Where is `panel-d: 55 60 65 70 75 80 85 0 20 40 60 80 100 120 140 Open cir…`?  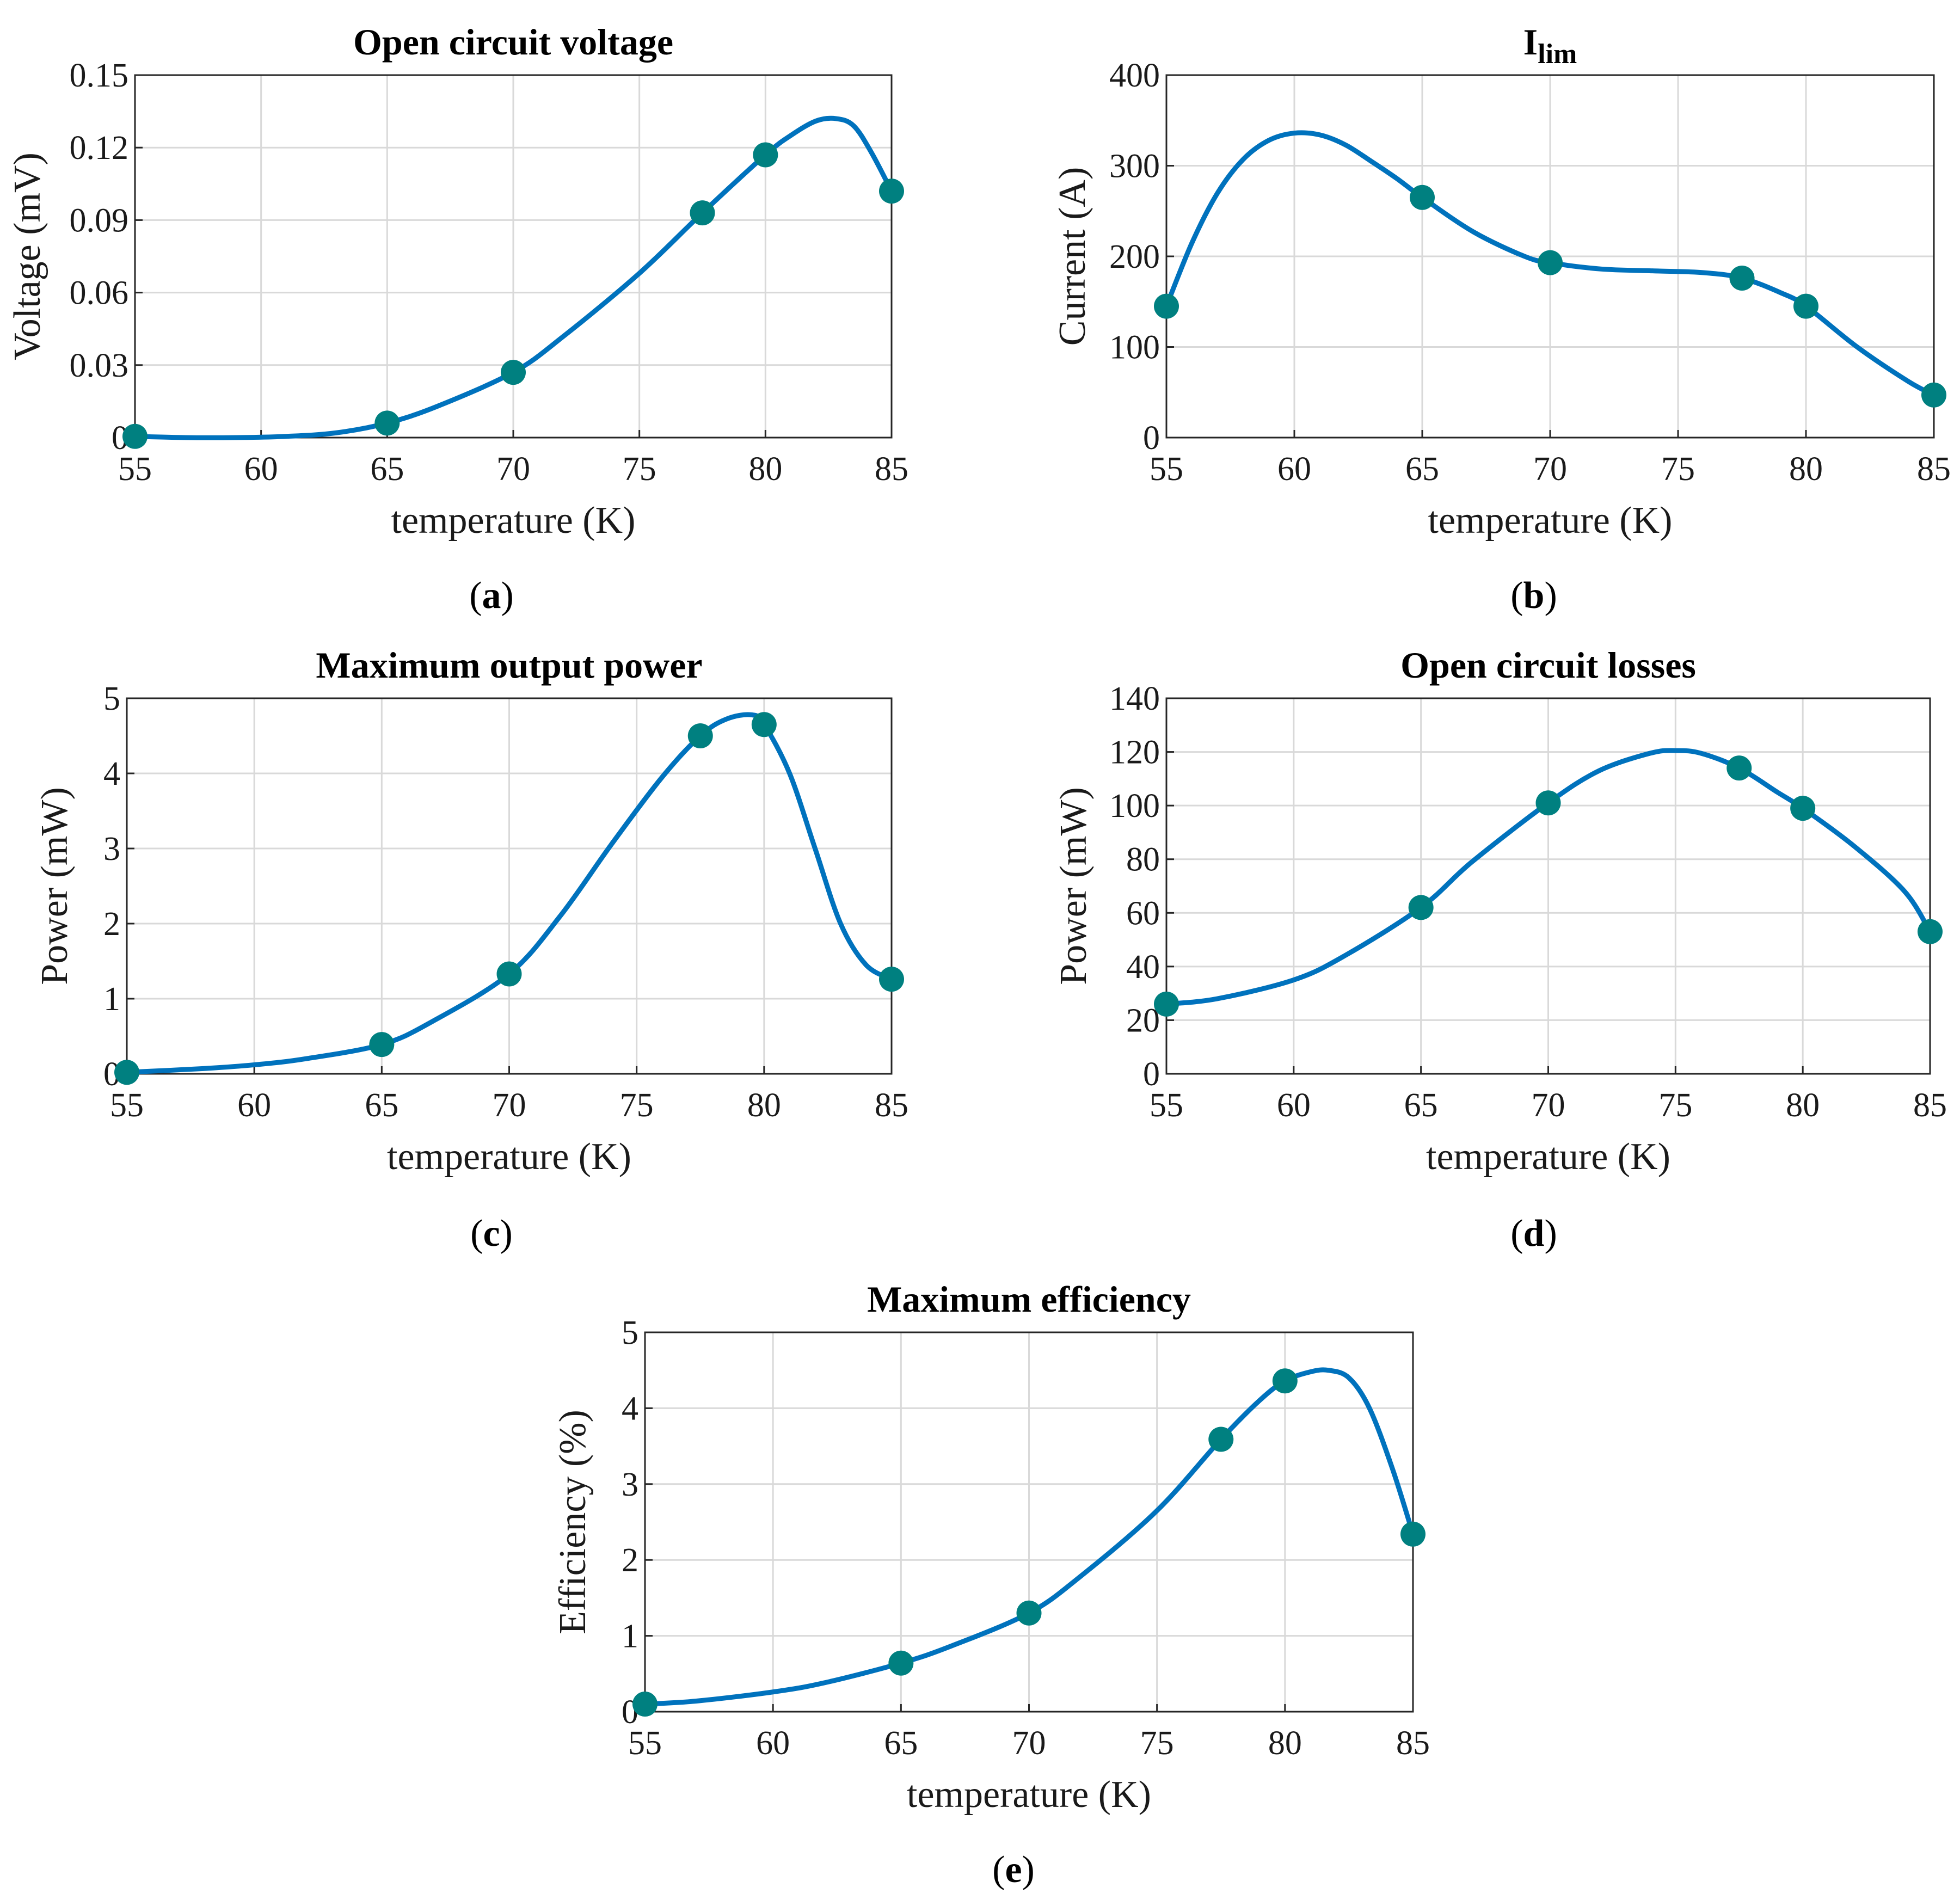 panel-d: 55 60 65 70 75 80 85 0 20 40 60 80 100 120 140 Open cir… is located at coordinates (1500, 911).